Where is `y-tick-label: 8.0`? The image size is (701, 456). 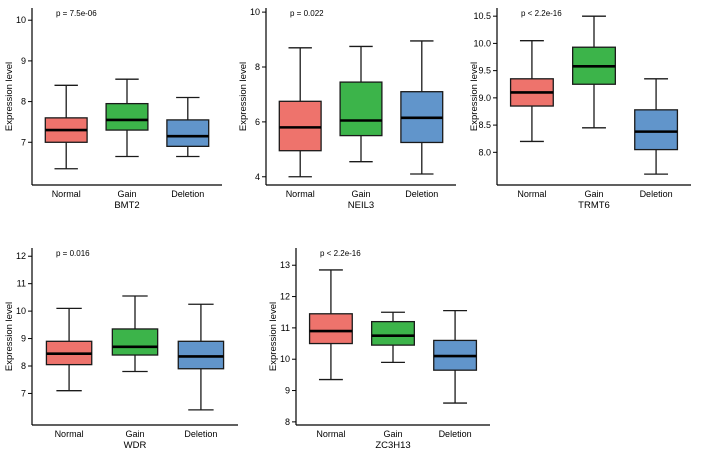
y-tick-label: 8.0 is located at coordinates (484, 152).